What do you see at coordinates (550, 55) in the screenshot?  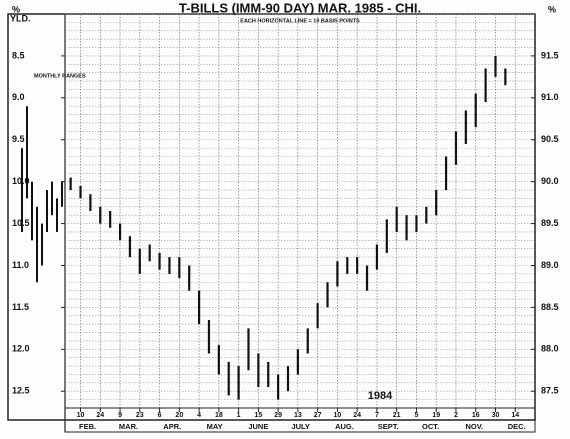 I see `y2-tick-label: 91.5` at bounding box center [550, 55].